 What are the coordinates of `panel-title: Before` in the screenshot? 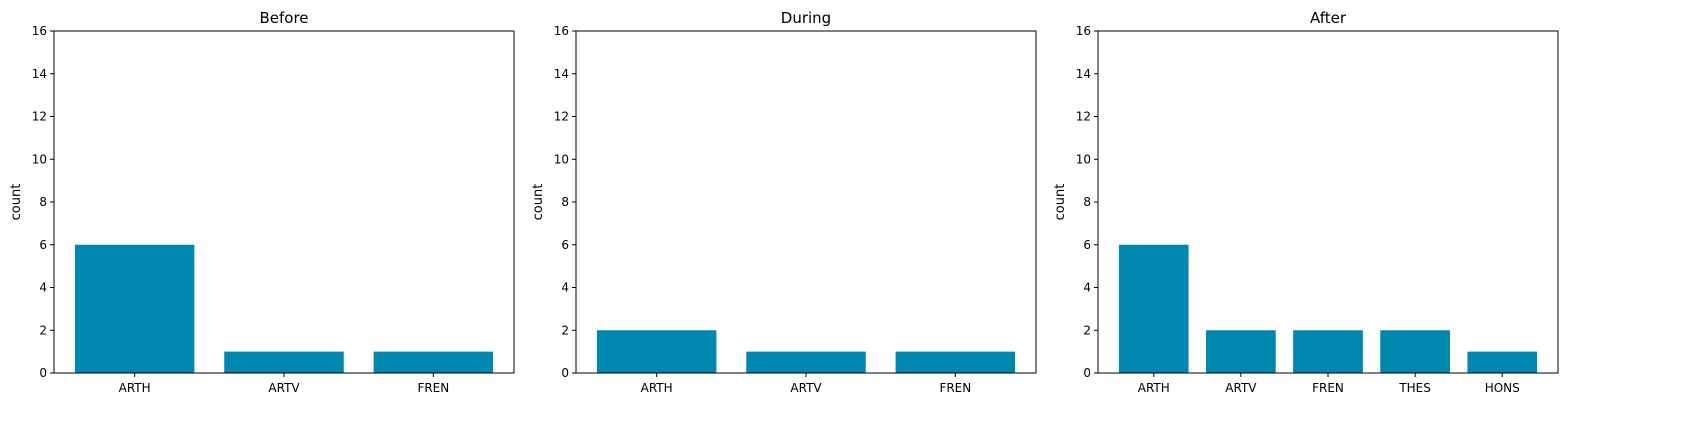 It's located at (283, 18).